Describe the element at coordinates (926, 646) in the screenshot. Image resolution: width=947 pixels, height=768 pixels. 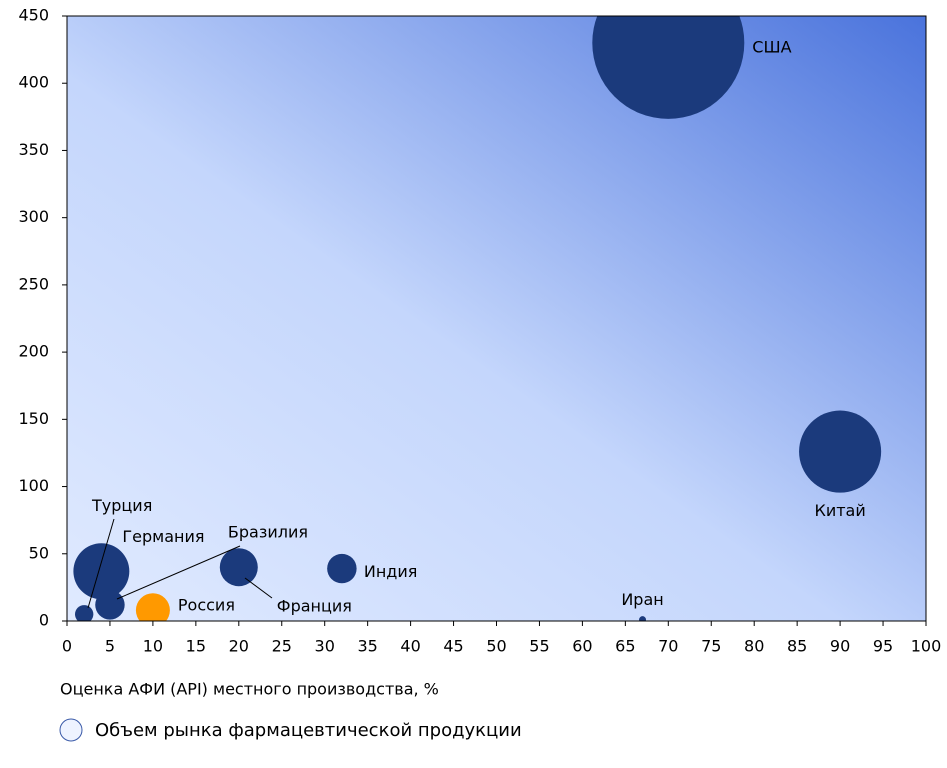
I see `x-tick-label: 100` at that location.